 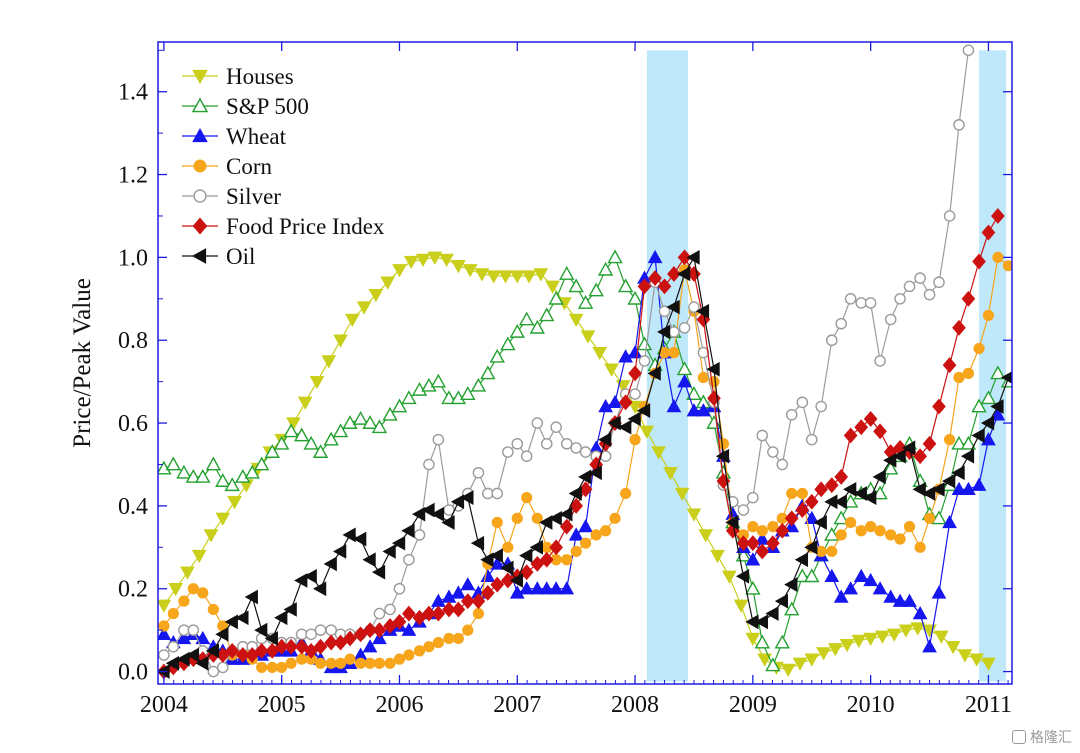 What do you see at coordinates (1051, 738) in the screenshot?
I see `watermark-text: 格隆汇` at bounding box center [1051, 738].